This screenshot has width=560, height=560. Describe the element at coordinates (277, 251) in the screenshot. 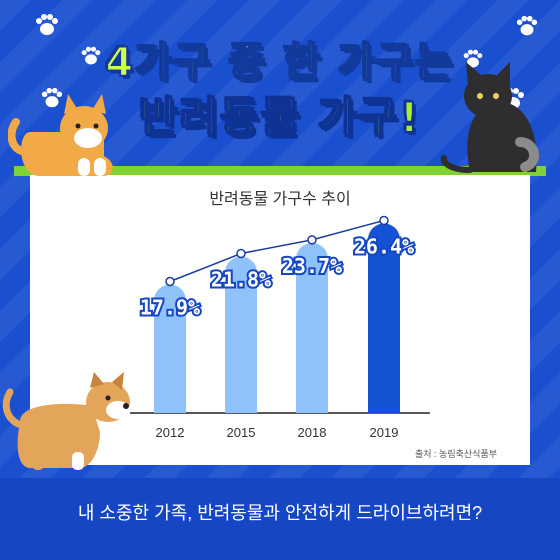

I see `trend-line` at that location.